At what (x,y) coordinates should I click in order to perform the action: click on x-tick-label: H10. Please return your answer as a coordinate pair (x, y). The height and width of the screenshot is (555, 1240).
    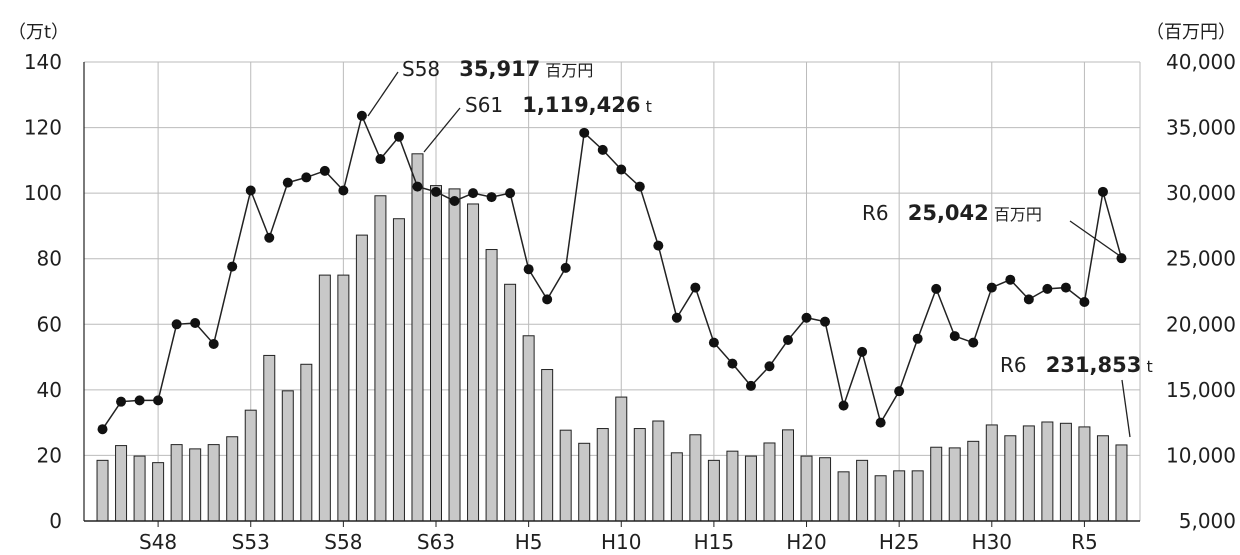
    Looking at the image, I should click on (621, 542).